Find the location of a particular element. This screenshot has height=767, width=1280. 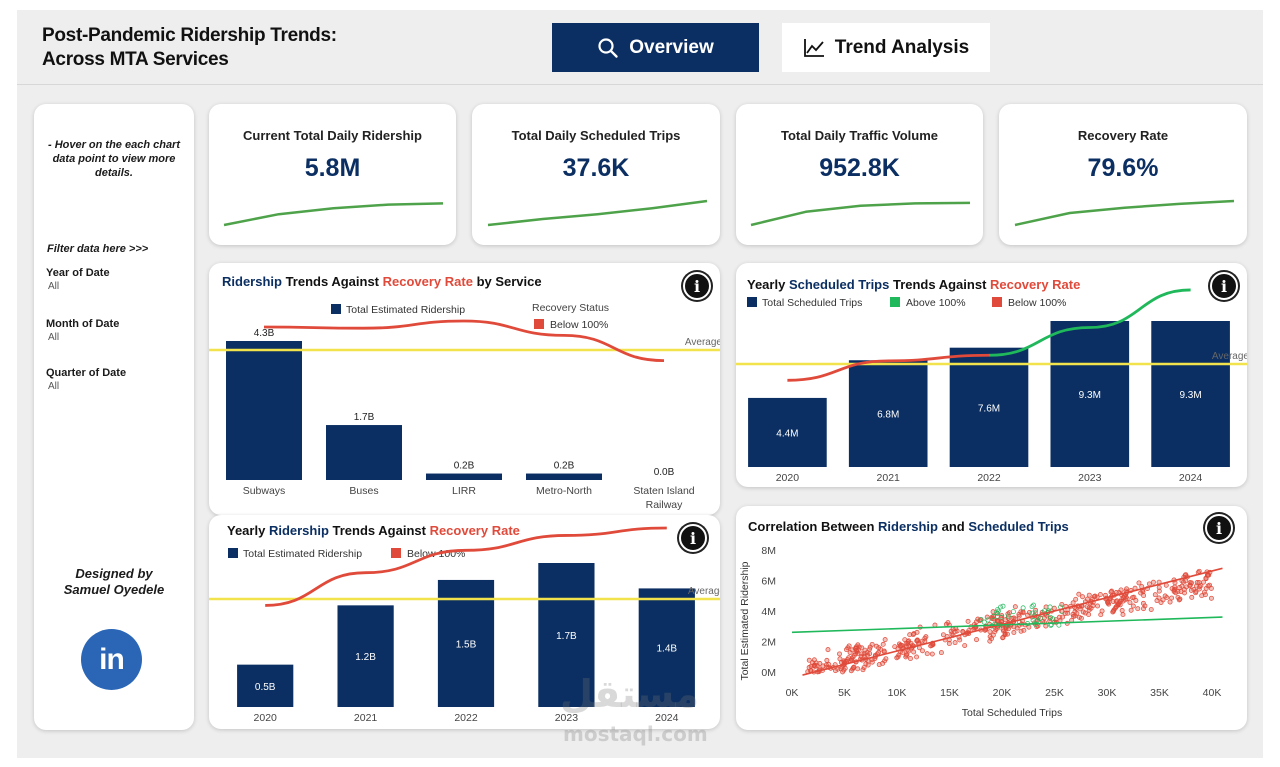

trend-analysis-button: Trend Analysis is located at coordinates (886, 47).